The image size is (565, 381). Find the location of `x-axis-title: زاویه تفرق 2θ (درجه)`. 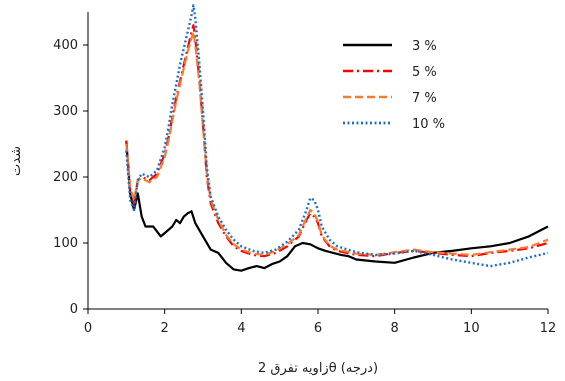

x-axis-title: زاویه تفرق 2θ (درجه) is located at coordinates (318, 368).